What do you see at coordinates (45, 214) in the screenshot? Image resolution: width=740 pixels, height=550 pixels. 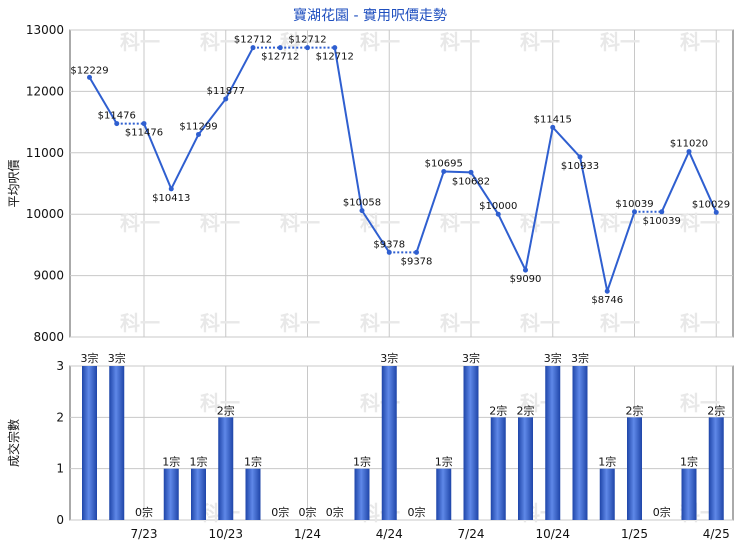 I see `price-y-tick: 10000` at bounding box center [45, 214].